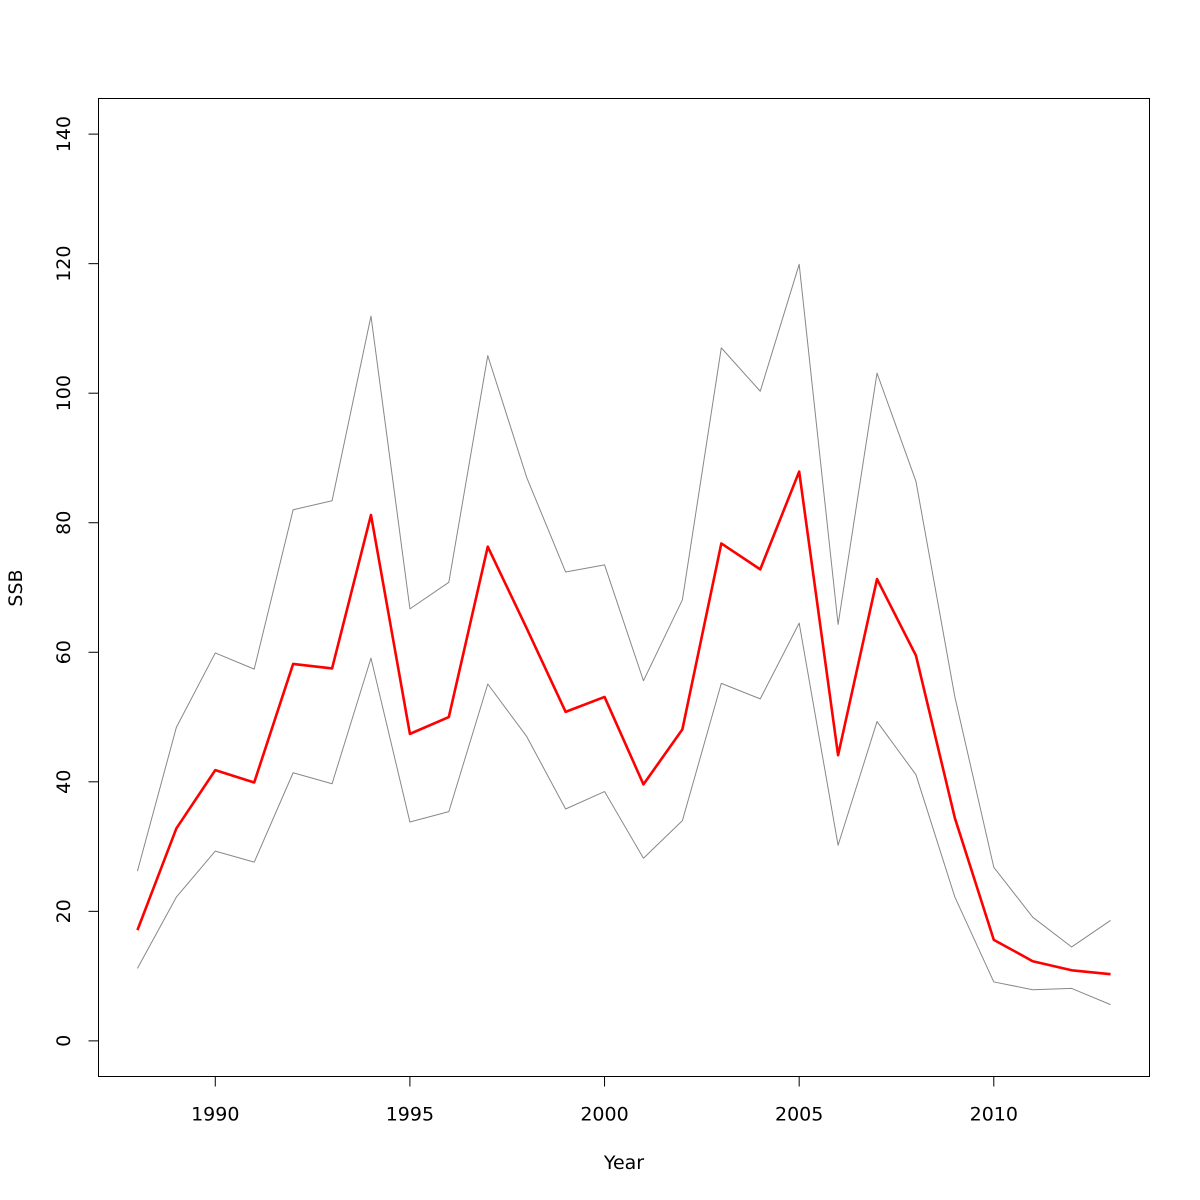  I want to click on y-tick-label-0: 0, so click(64, 1041).